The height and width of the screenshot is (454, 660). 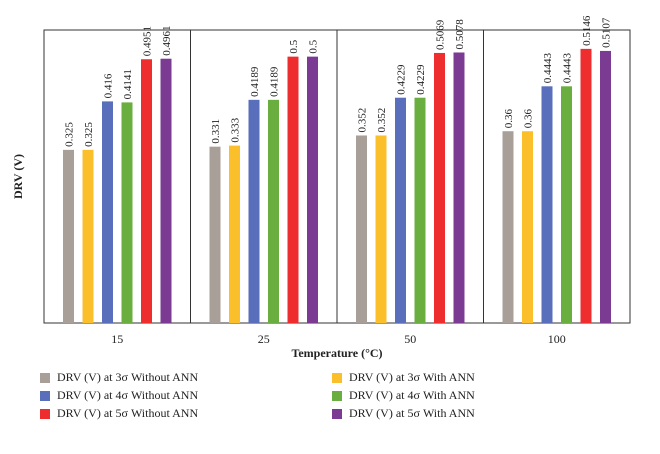 I want to click on legend-item: DRV (V) at 3σ With ANN, so click(x=403, y=377).